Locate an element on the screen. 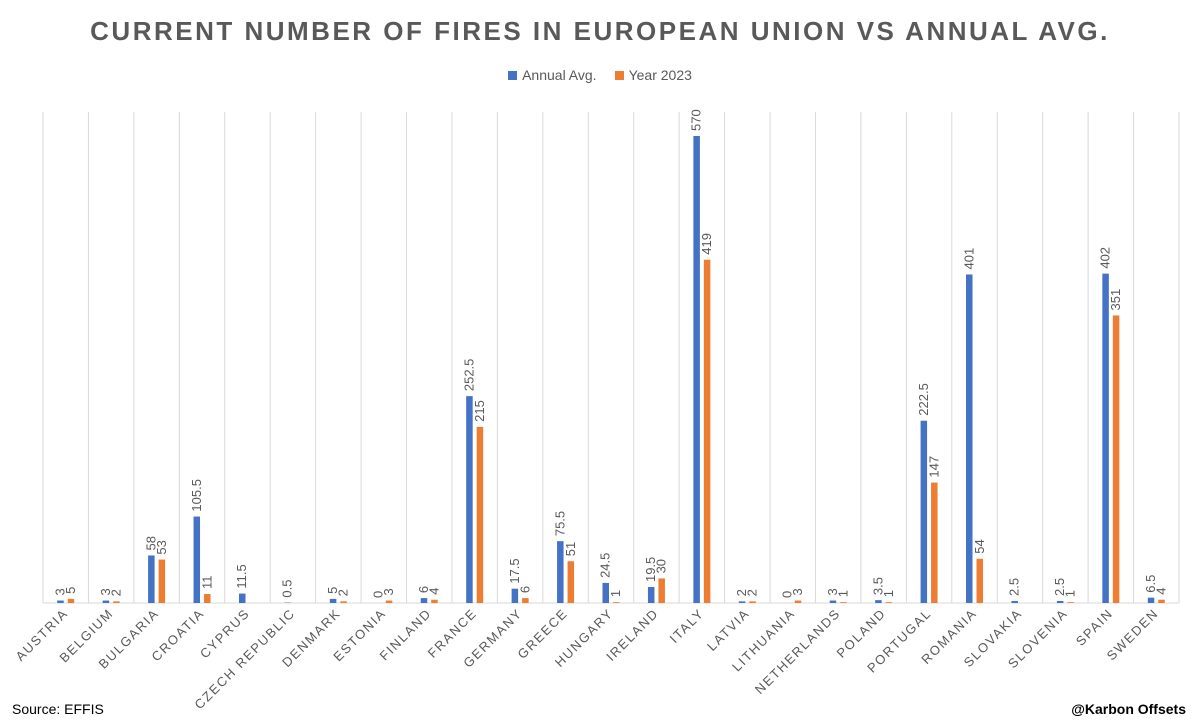 The width and height of the screenshot is (1200, 727). data-label-year-2023-denmark: 2 is located at coordinates (343, 592).